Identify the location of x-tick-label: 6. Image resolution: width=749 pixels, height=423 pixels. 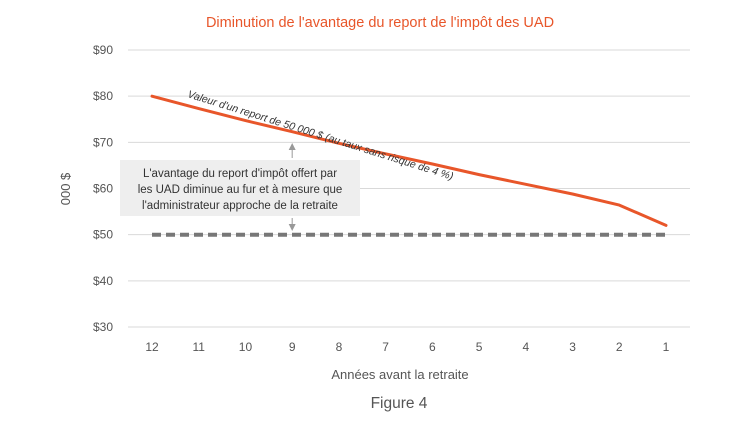
(432, 347).